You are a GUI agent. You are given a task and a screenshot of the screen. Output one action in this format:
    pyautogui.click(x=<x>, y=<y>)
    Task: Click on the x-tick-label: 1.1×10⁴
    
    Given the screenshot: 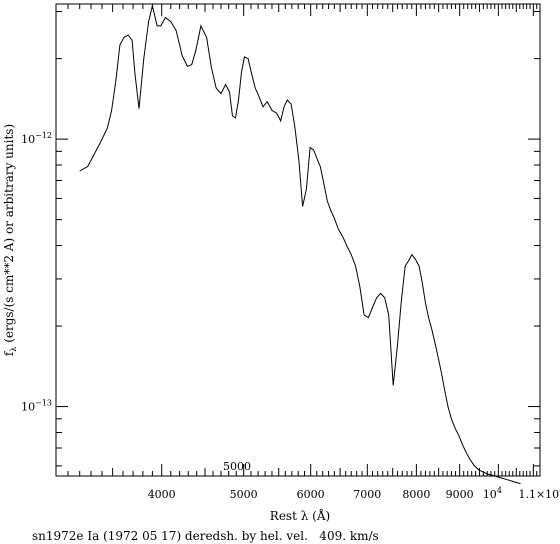 What is the action you would take?
    pyautogui.click(x=539, y=493)
    